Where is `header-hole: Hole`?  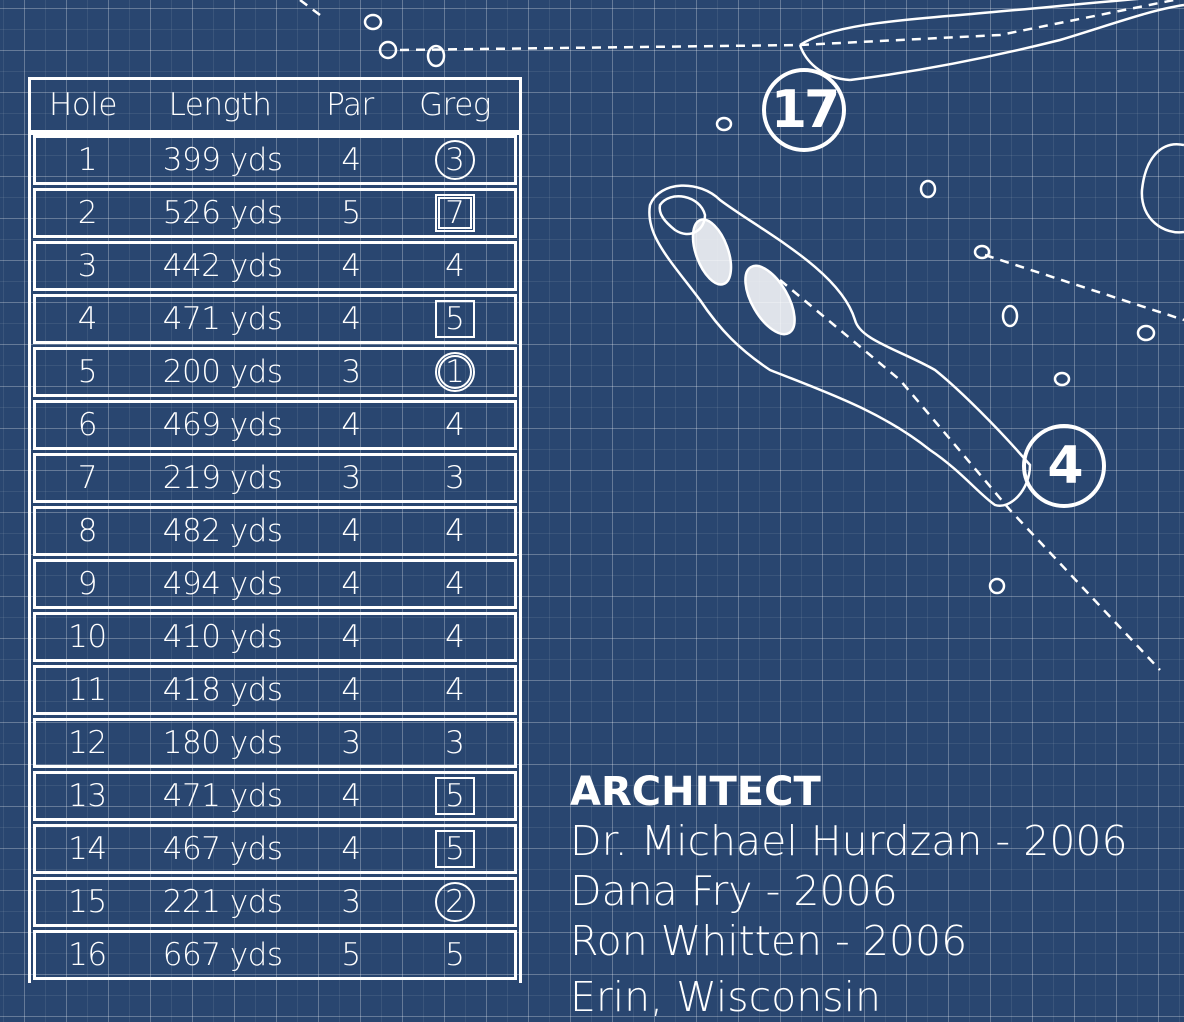
header-hole: Hole is located at coordinates (83, 105).